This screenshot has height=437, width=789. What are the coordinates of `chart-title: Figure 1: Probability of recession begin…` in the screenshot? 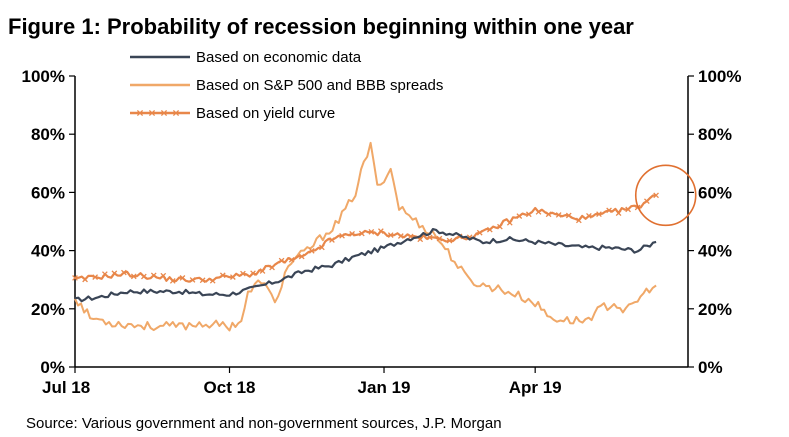 It's located at (321, 26).